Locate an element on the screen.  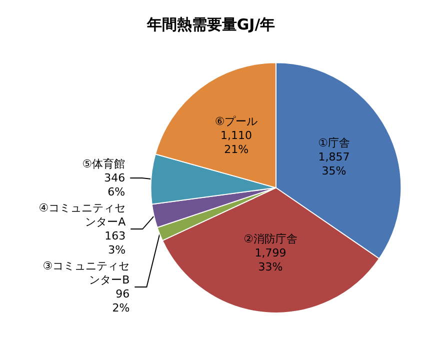
data-label: 346 6% is located at coordinates (115, 185).